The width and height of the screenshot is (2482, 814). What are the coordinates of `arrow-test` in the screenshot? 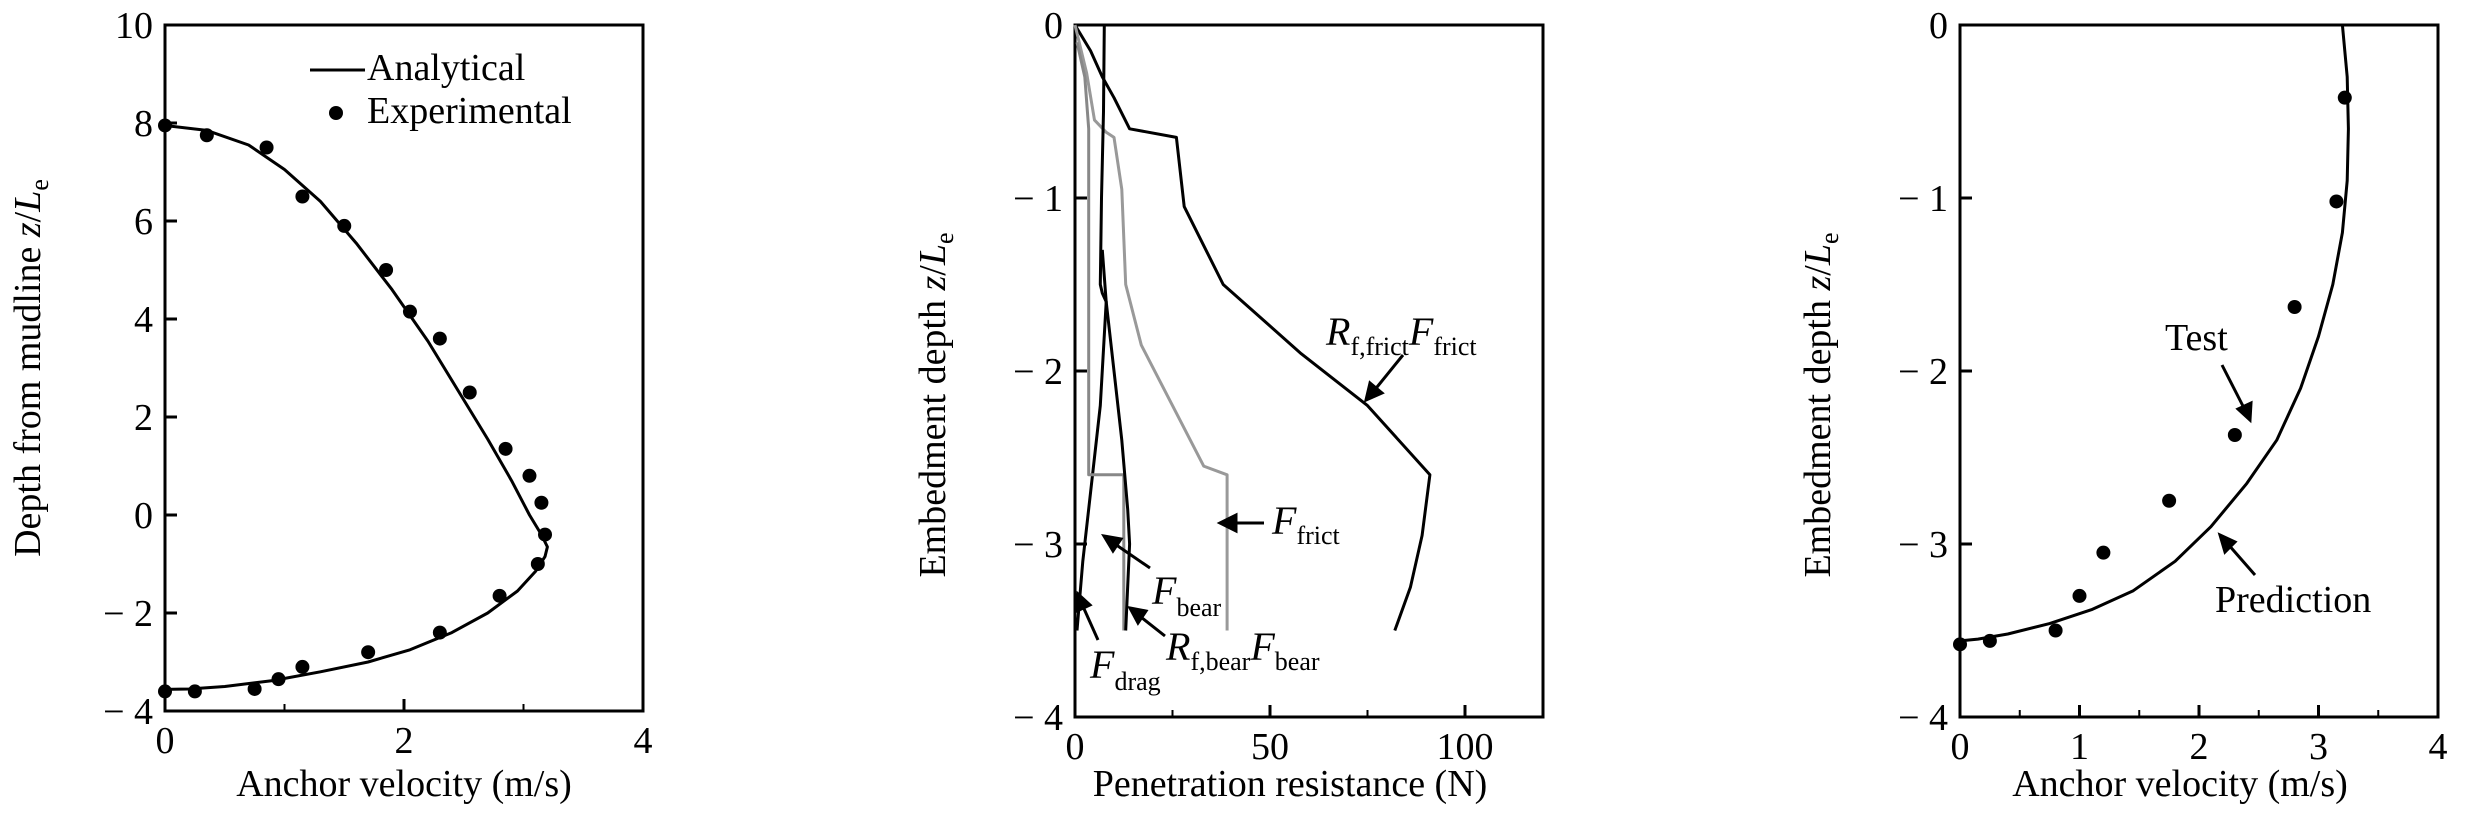 It's located at (2233, 387).